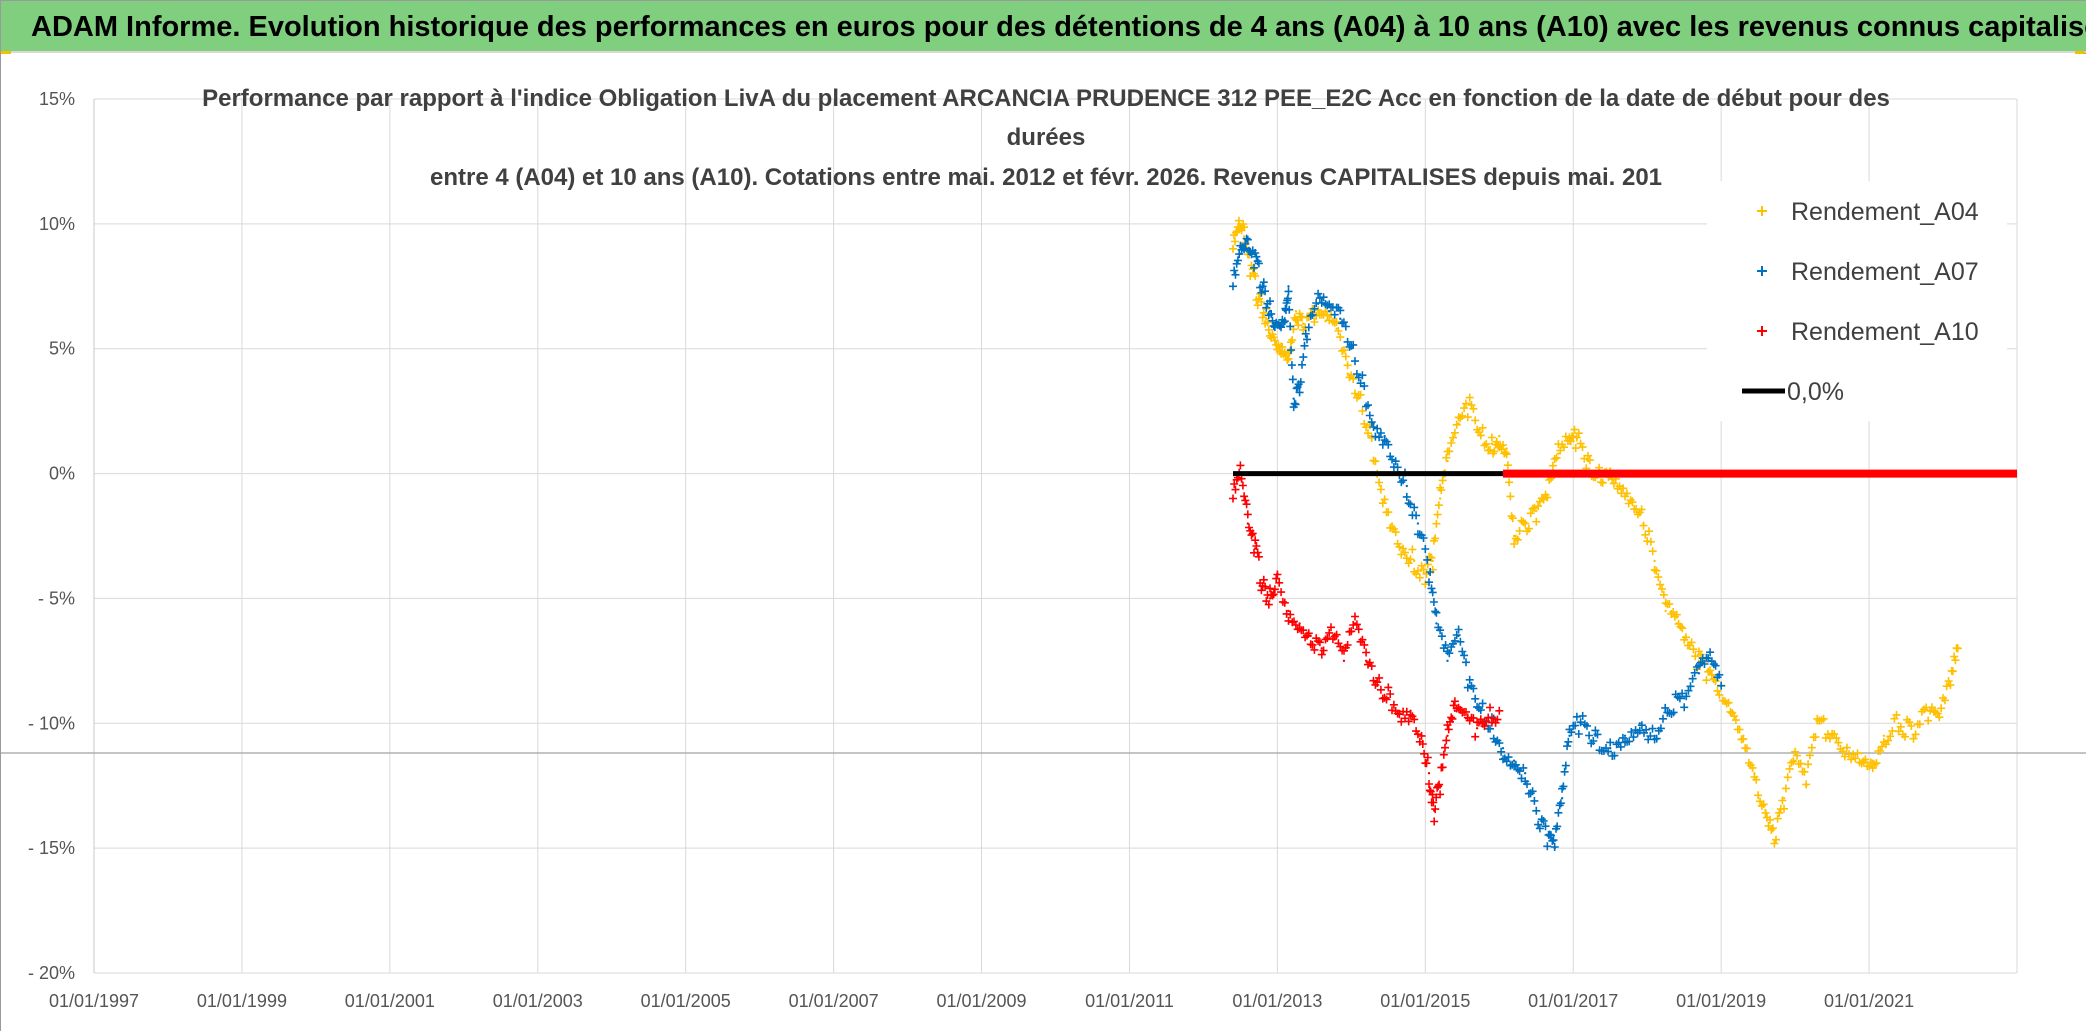 This screenshot has width=2086, height=1032. What do you see at coordinates (1885, 272) in the screenshot?
I see `legend-label: Rendement_A07` at bounding box center [1885, 272].